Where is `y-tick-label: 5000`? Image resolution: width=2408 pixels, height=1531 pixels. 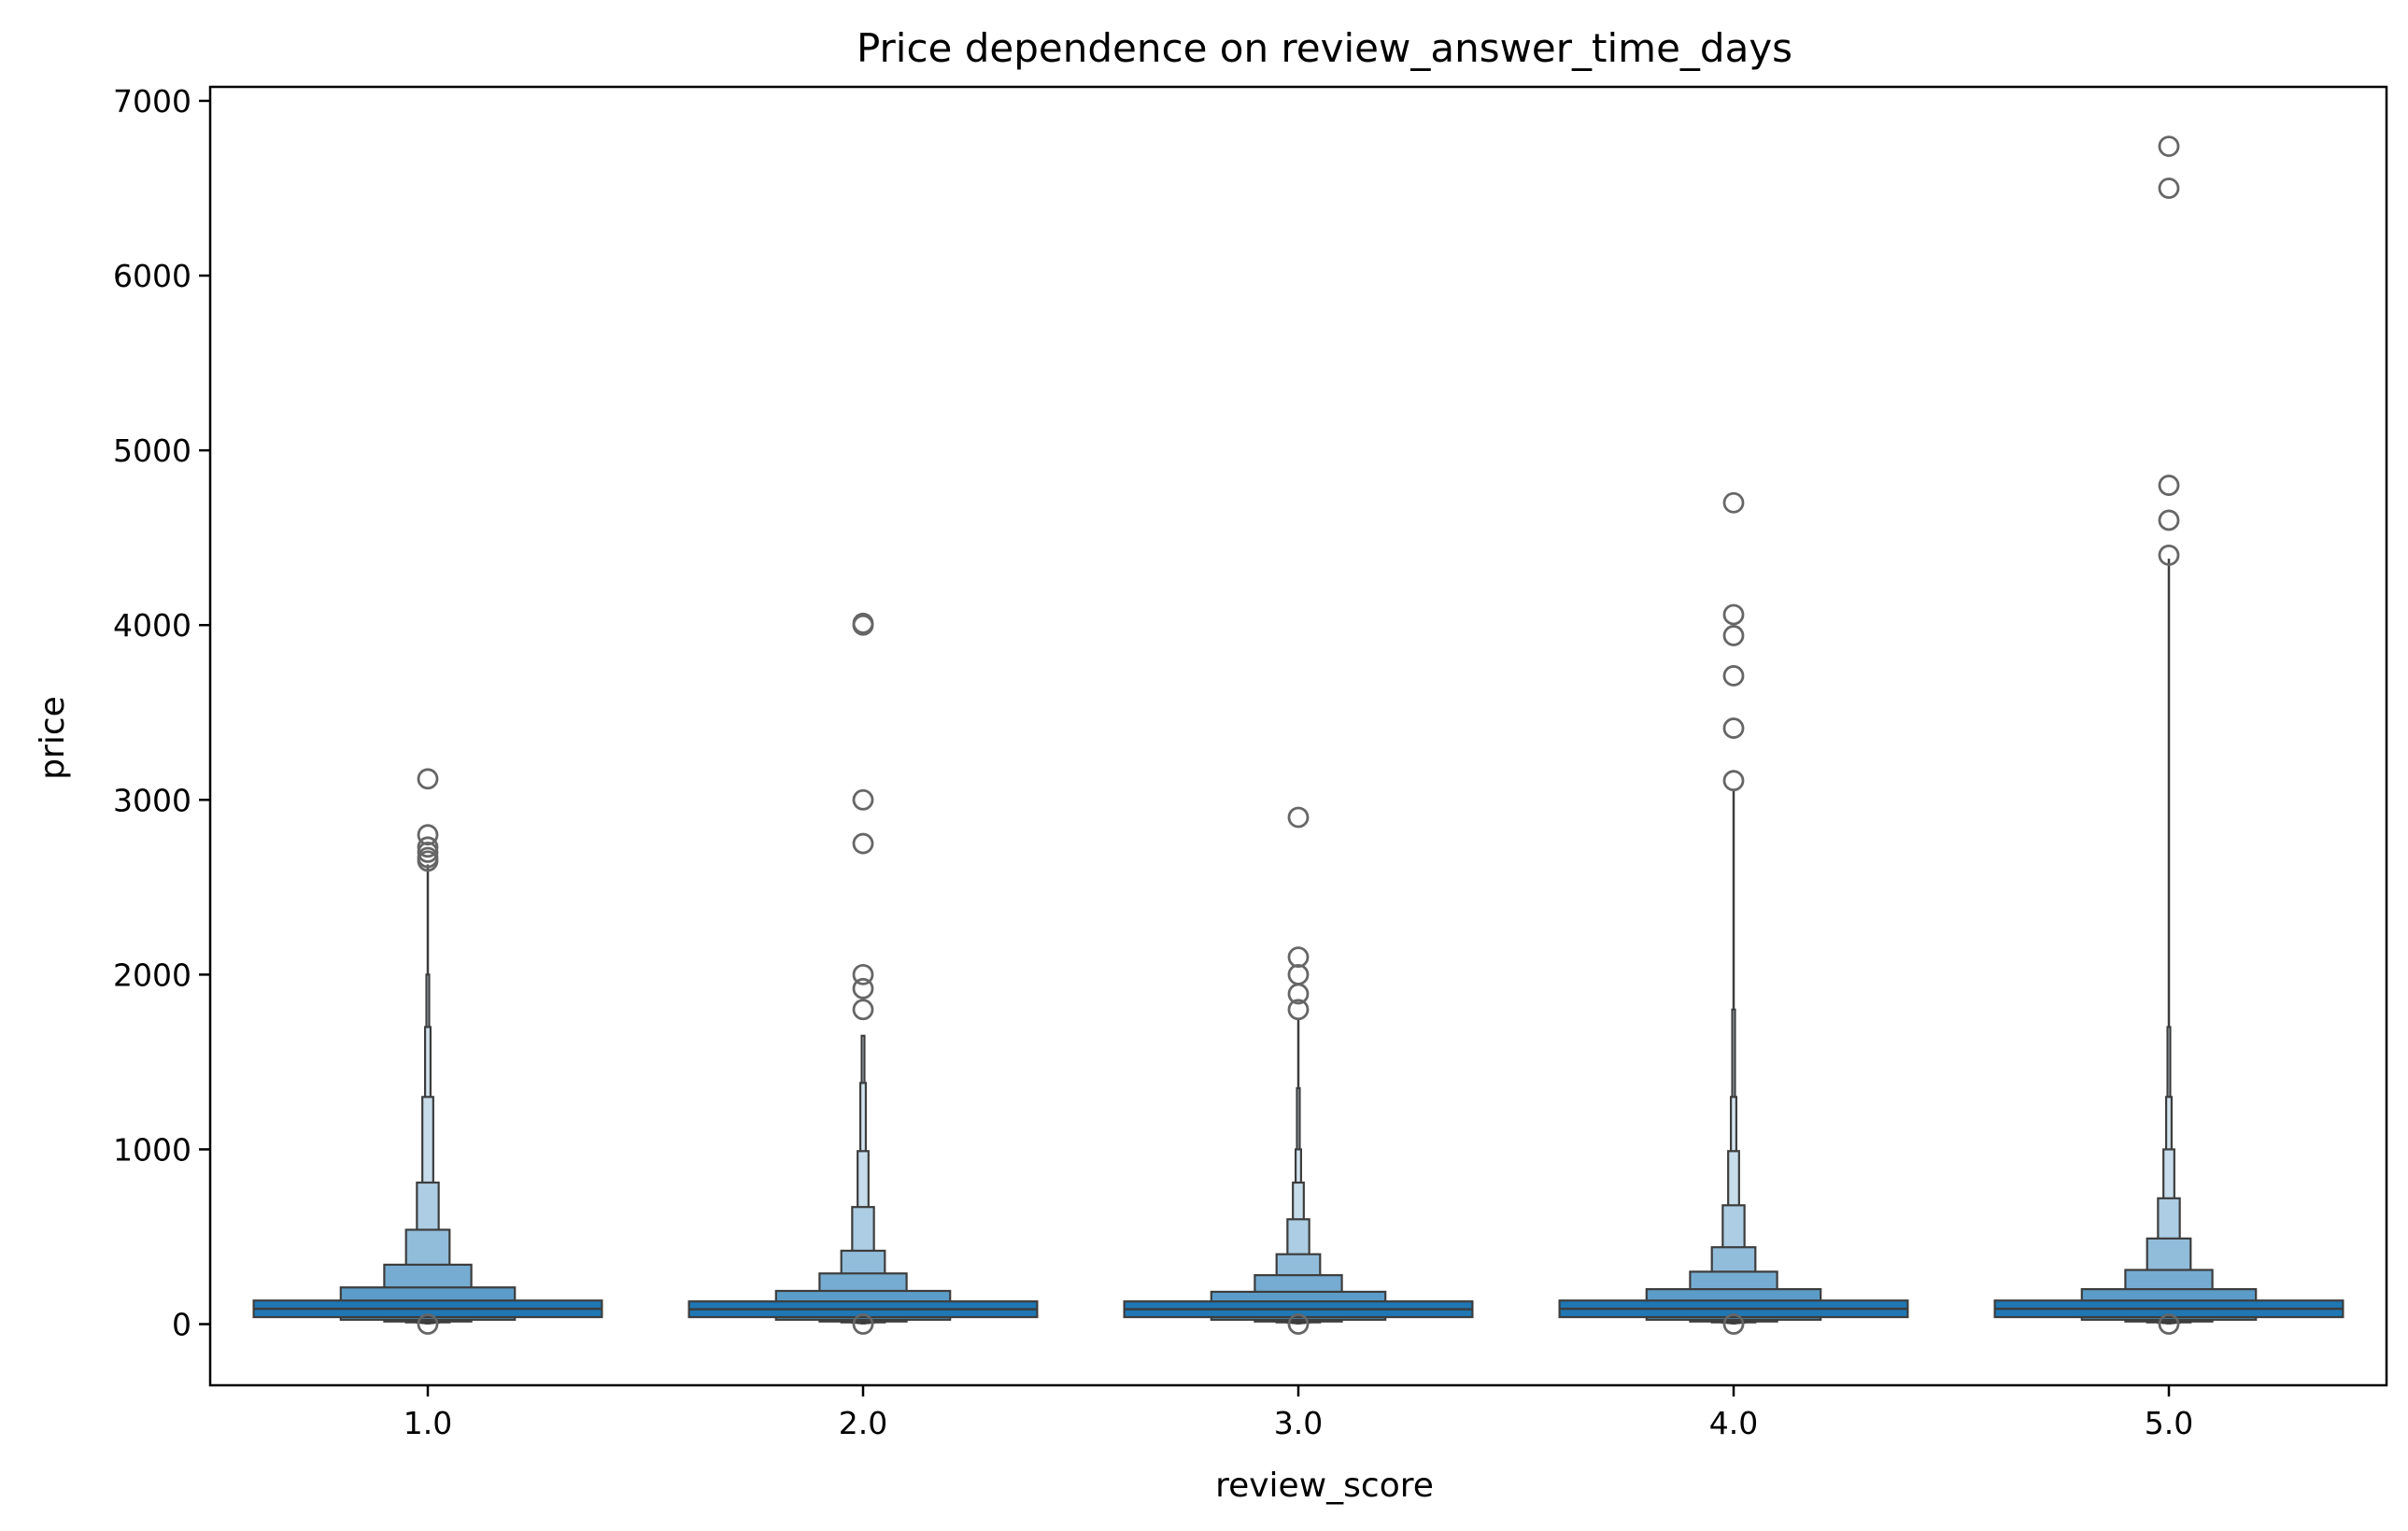 y-tick-label: 5000 is located at coordinates (152, 450).